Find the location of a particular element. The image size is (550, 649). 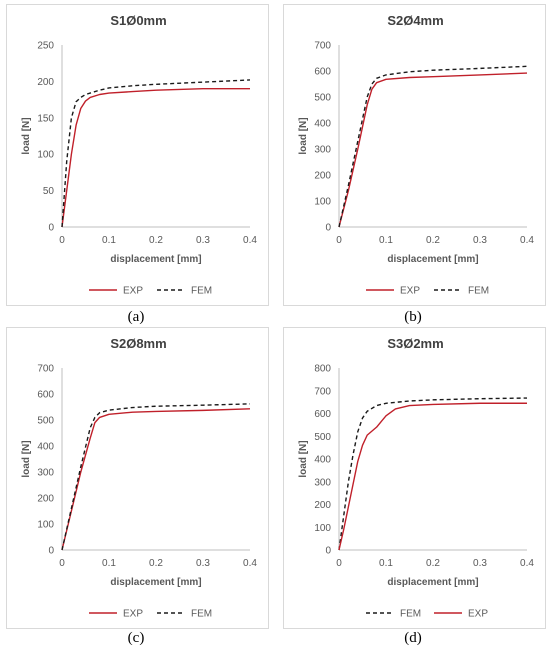

y-tick-label: 150 is located at coordinates (45, 118).